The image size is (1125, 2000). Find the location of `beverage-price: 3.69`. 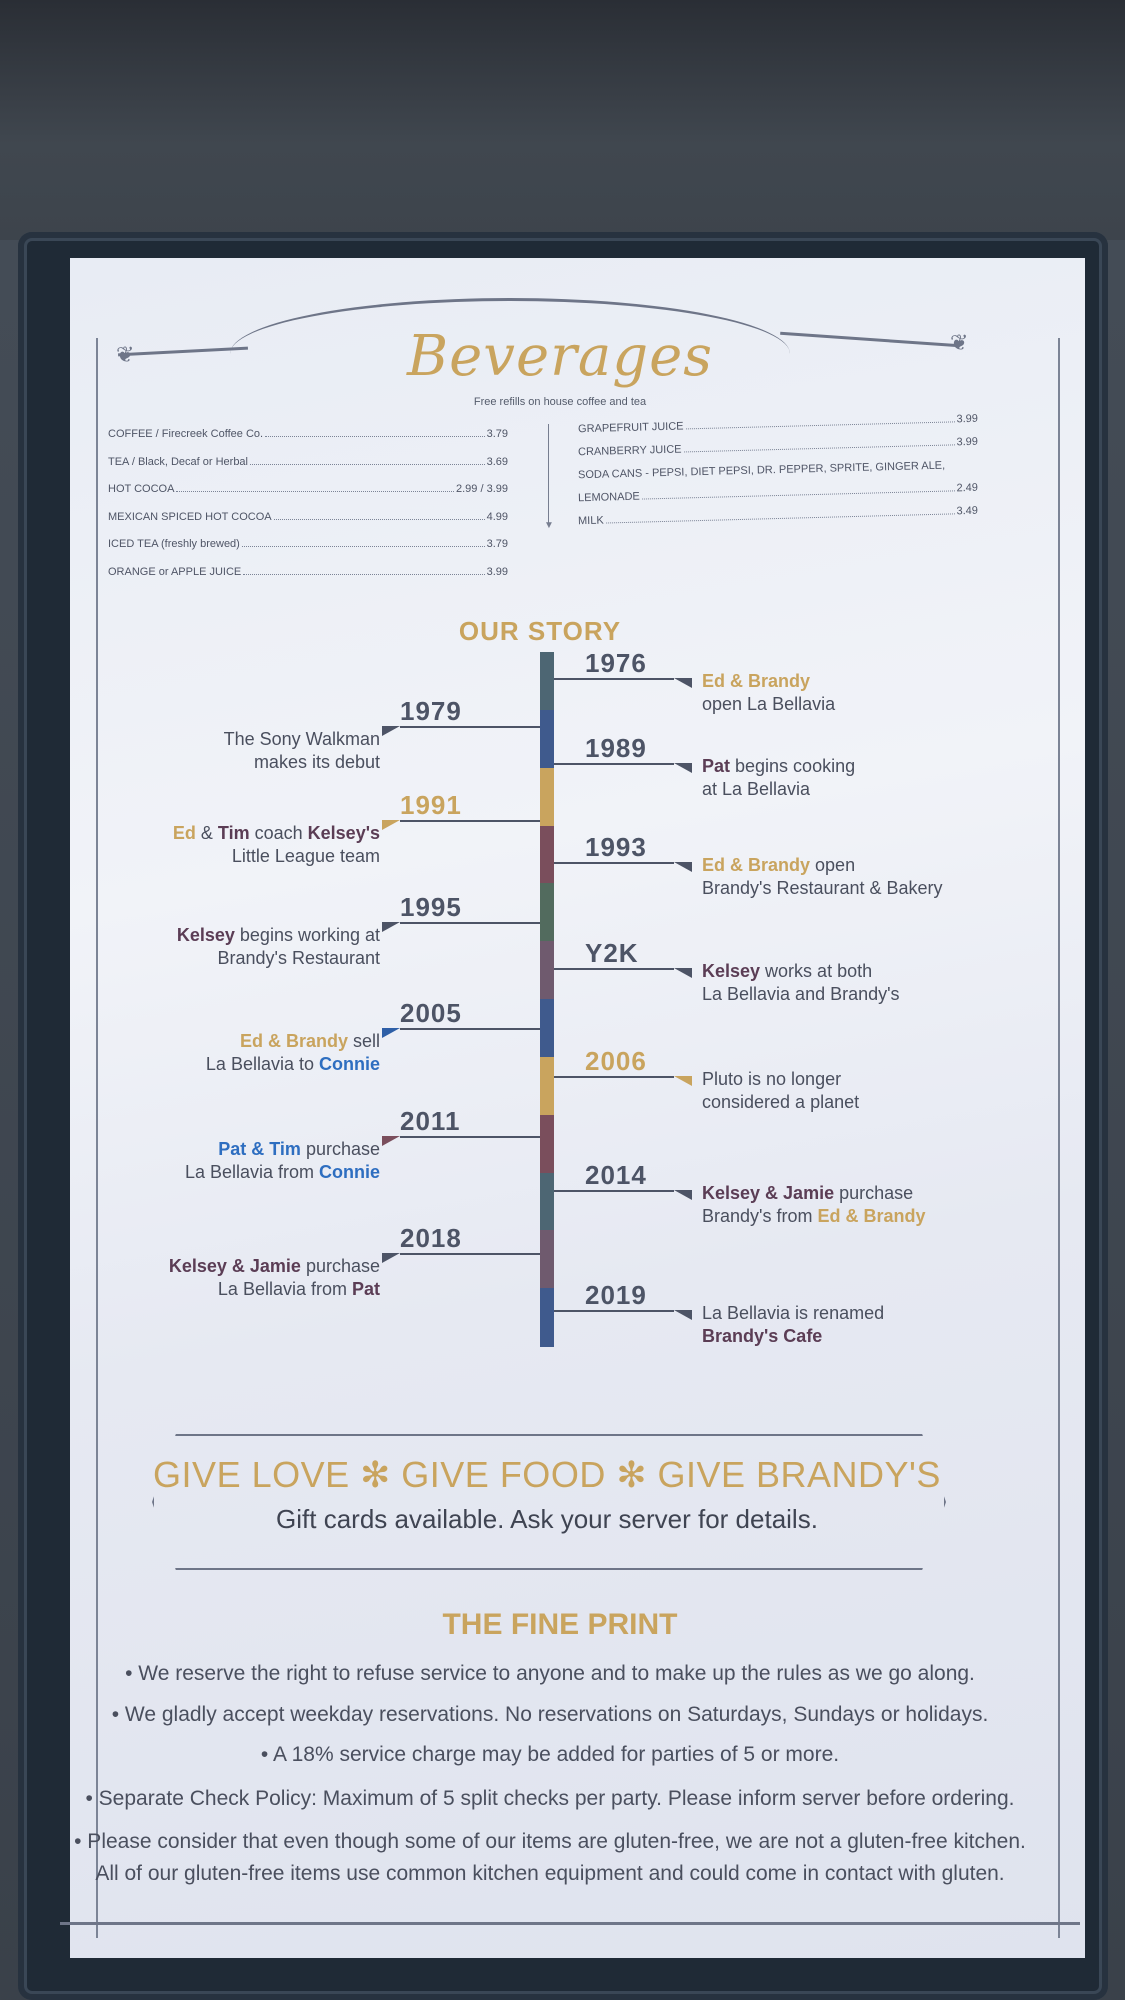

beverage-price: 3.69 is located at coordinates (497, 461).